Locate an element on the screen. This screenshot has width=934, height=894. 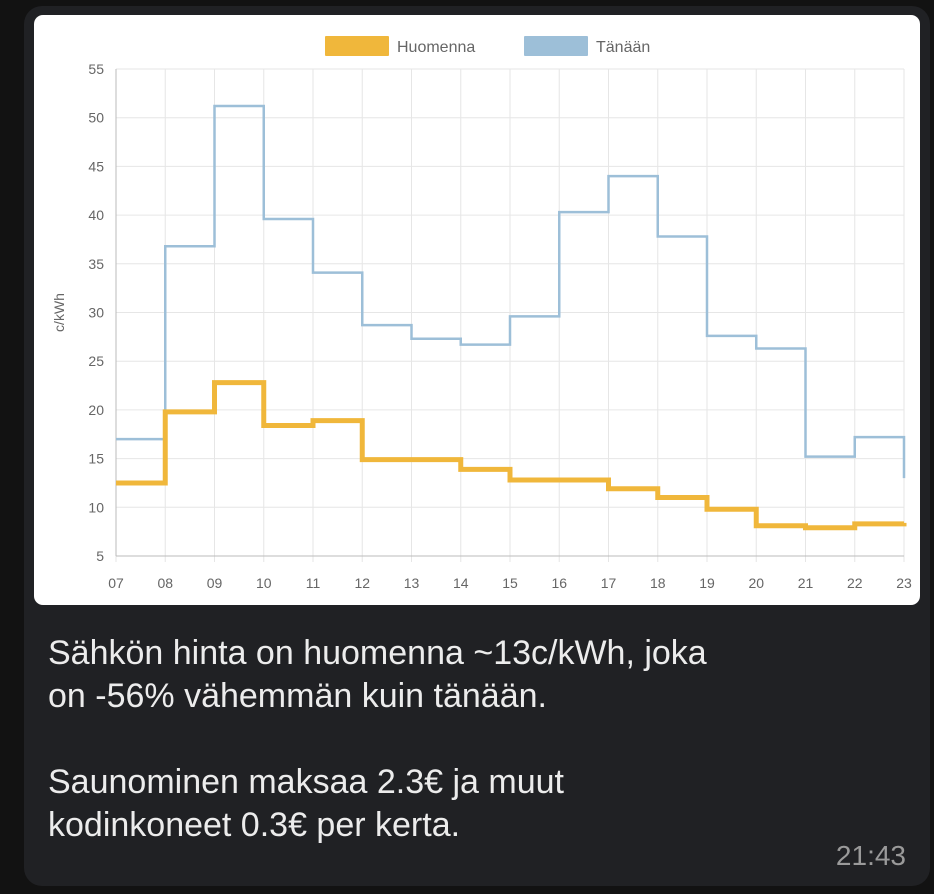
x-tick-label: 15 is located at coordinates (510, 583).